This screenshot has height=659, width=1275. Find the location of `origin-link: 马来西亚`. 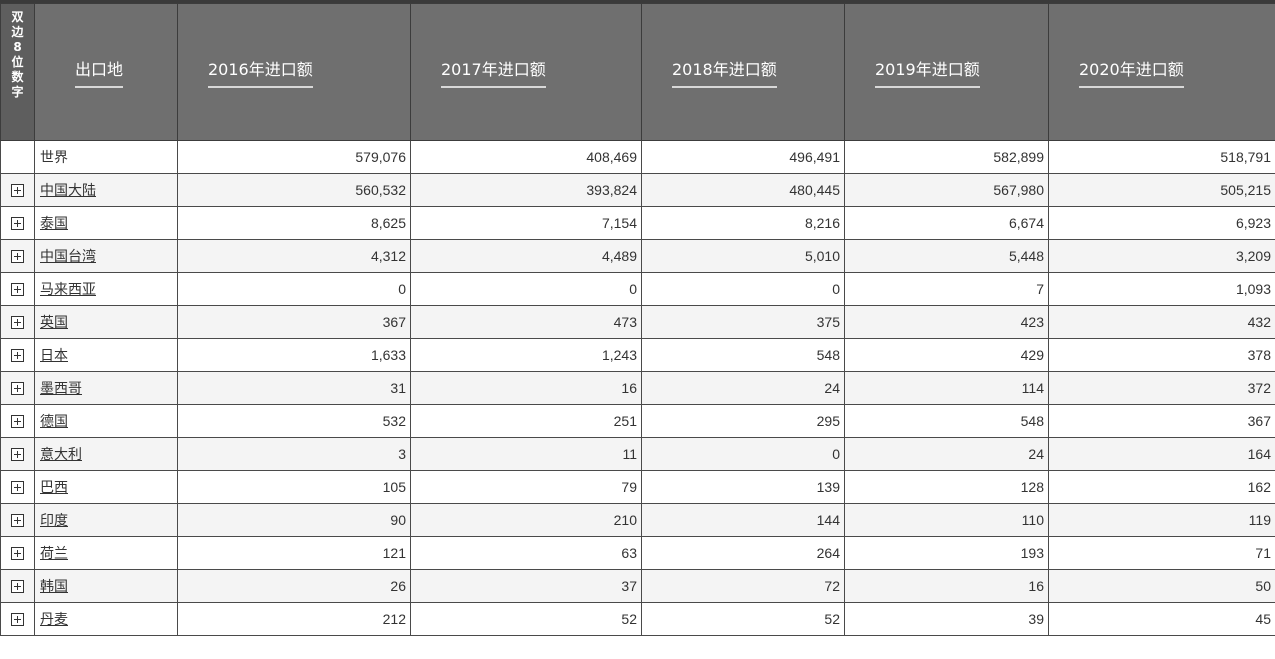

origin-link: 马来西亚 is located at coordinates (68, 290).